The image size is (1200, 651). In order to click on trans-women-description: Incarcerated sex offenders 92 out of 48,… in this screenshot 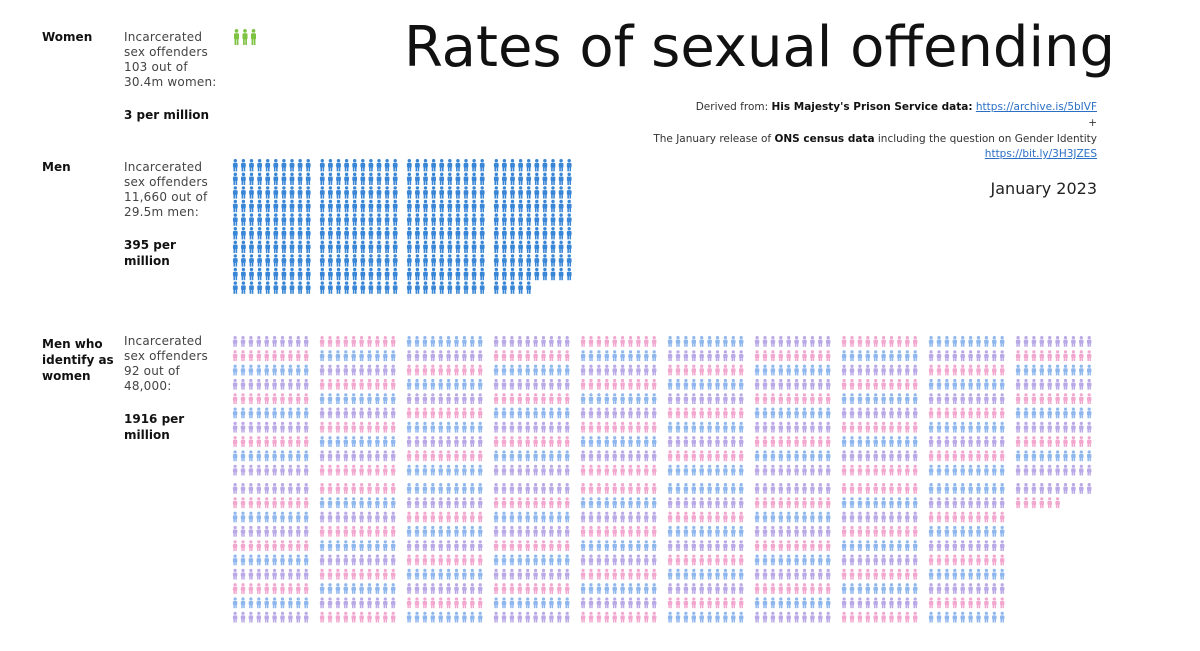, I will do `click(166, 364)`.